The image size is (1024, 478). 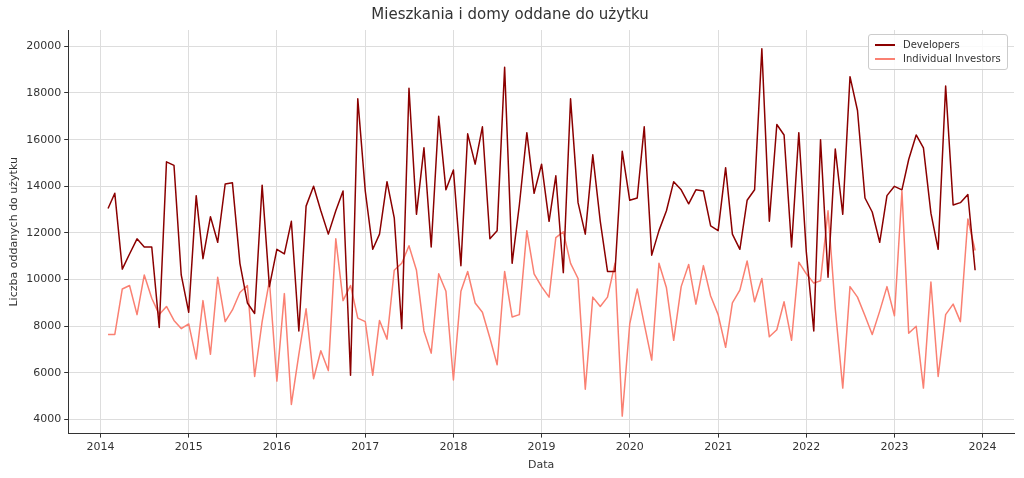 I want to click on y-tick-label: 12000, so click(x=44, y=232).